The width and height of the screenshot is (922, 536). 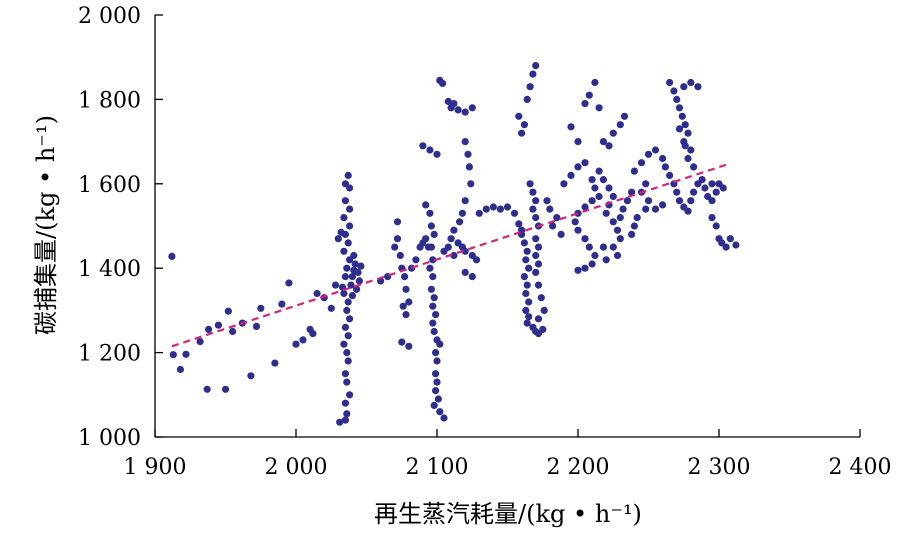 I want to click on x-tick-label-4: 2 300, so click(x=719, y=467).